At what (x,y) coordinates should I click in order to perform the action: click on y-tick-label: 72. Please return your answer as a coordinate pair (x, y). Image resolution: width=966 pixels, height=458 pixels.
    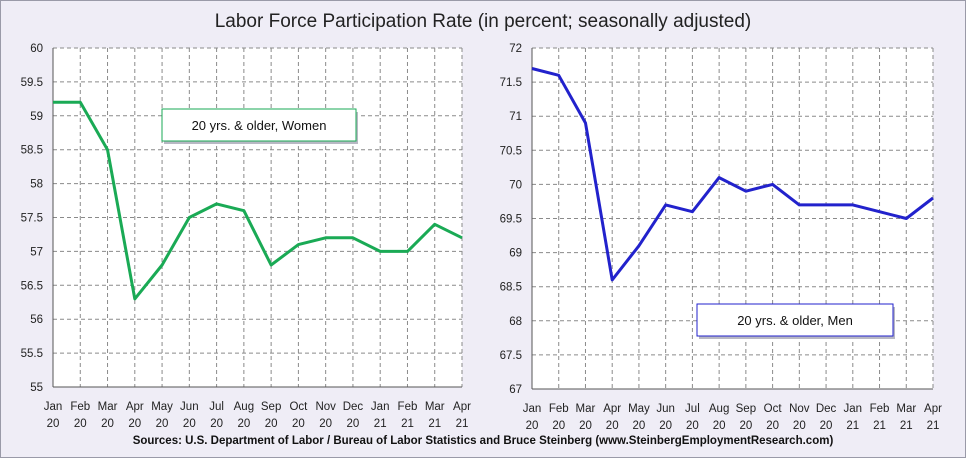
    Looking at the image, I should click on (515, 49).